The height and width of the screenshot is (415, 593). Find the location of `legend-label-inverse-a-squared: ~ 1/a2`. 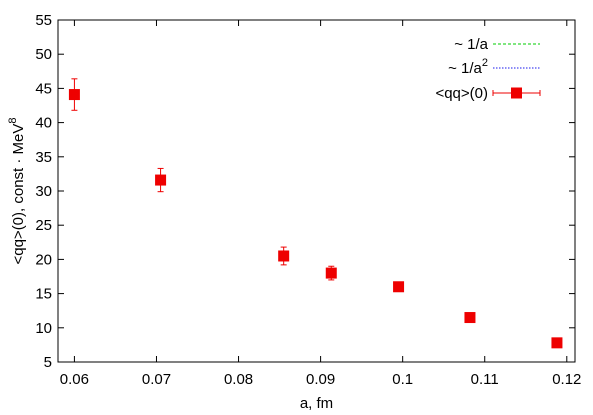

legend-label-inverse-a-squared: ~ 1/a2 is located at coordinates (468, 67).